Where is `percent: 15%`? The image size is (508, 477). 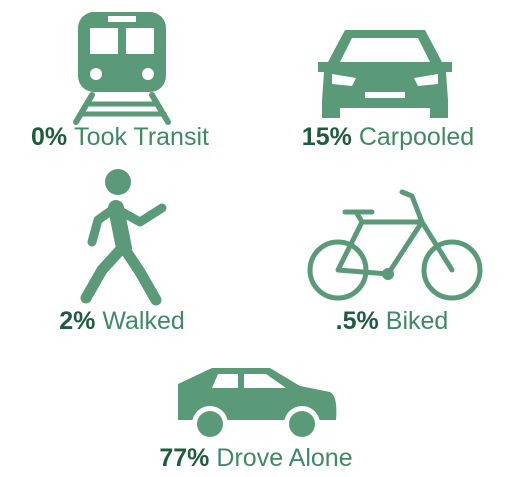 percent: 15% is located at coordinates (327, 137).